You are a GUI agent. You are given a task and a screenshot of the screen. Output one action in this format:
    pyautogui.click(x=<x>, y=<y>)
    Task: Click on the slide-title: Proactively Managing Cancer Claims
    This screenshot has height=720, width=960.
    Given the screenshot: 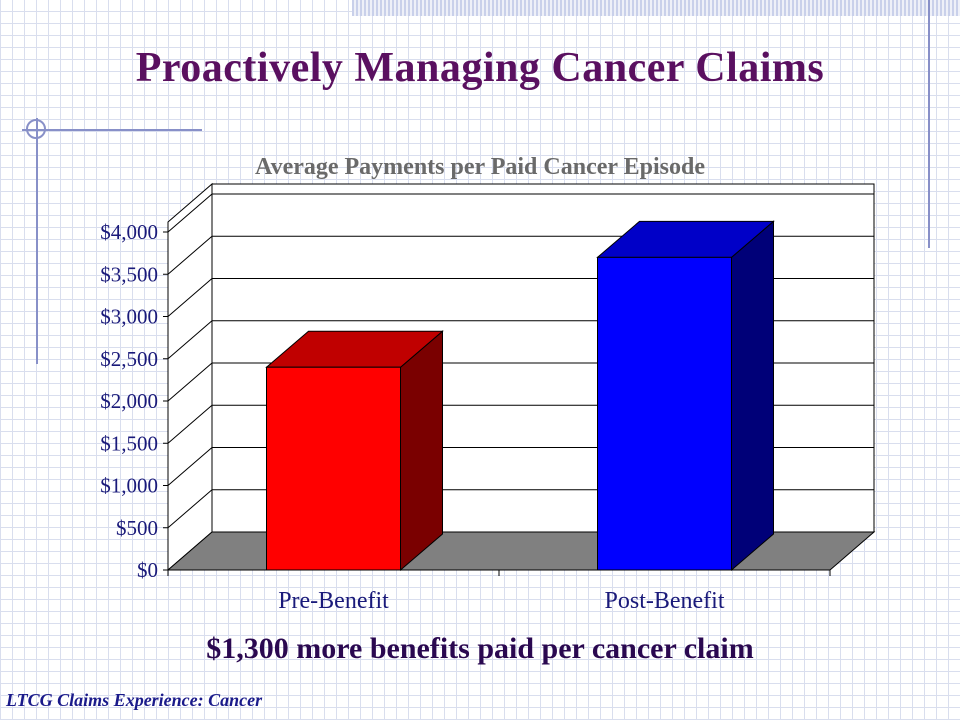 What is the action you would take?
    pyautogui.click(x=480, y=68)
    